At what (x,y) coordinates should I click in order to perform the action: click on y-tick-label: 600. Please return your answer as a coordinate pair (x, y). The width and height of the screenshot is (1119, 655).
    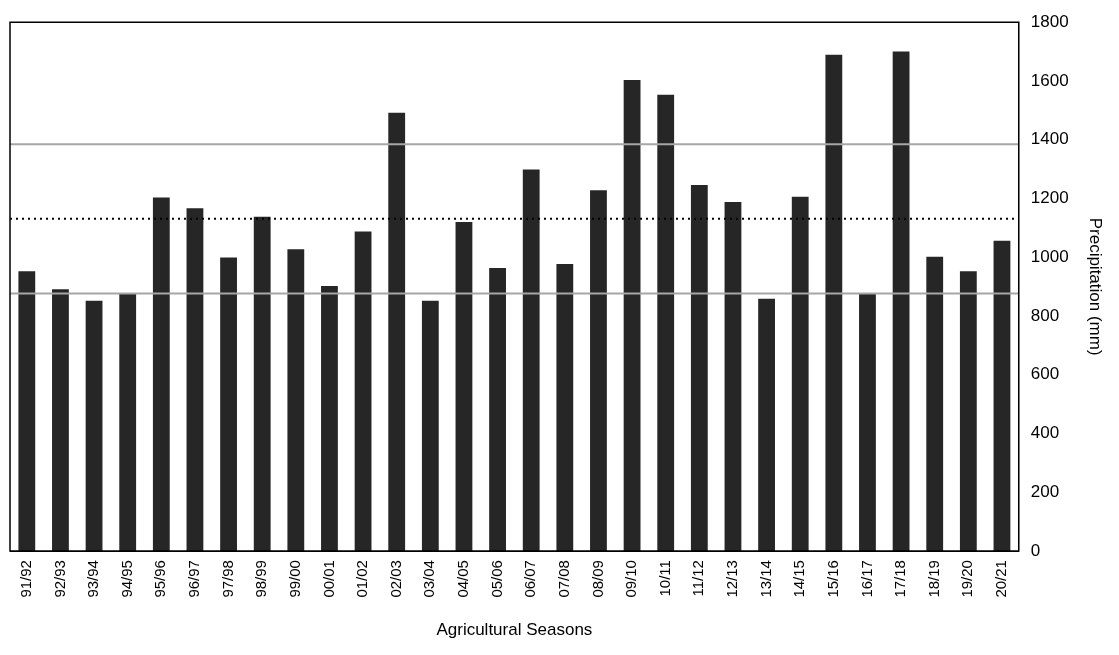
    Looking at the image, I should click on (1045, 374).